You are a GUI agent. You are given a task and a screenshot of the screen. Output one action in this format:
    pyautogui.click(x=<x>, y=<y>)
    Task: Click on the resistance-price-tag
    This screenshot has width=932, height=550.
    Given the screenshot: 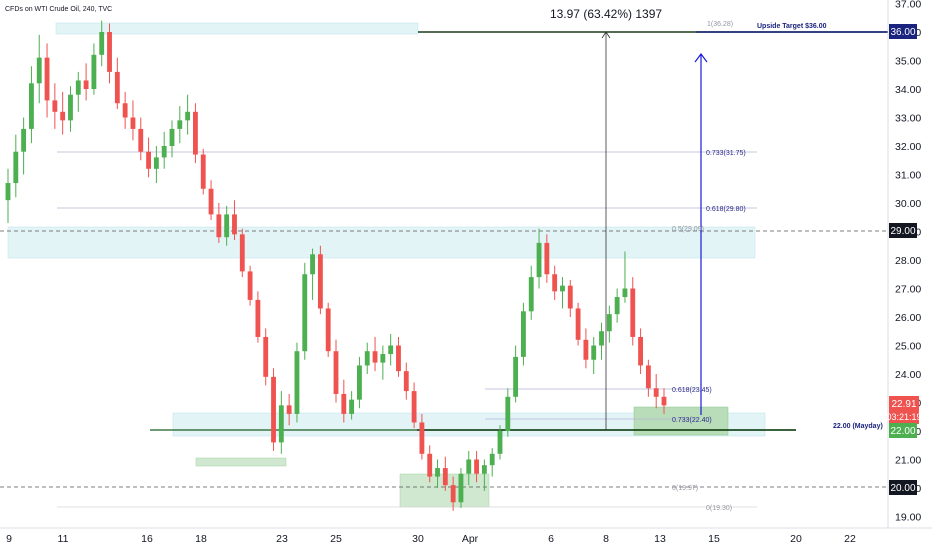 What is the action you would take?
    pyautogui.click(x=903, y=230)
    